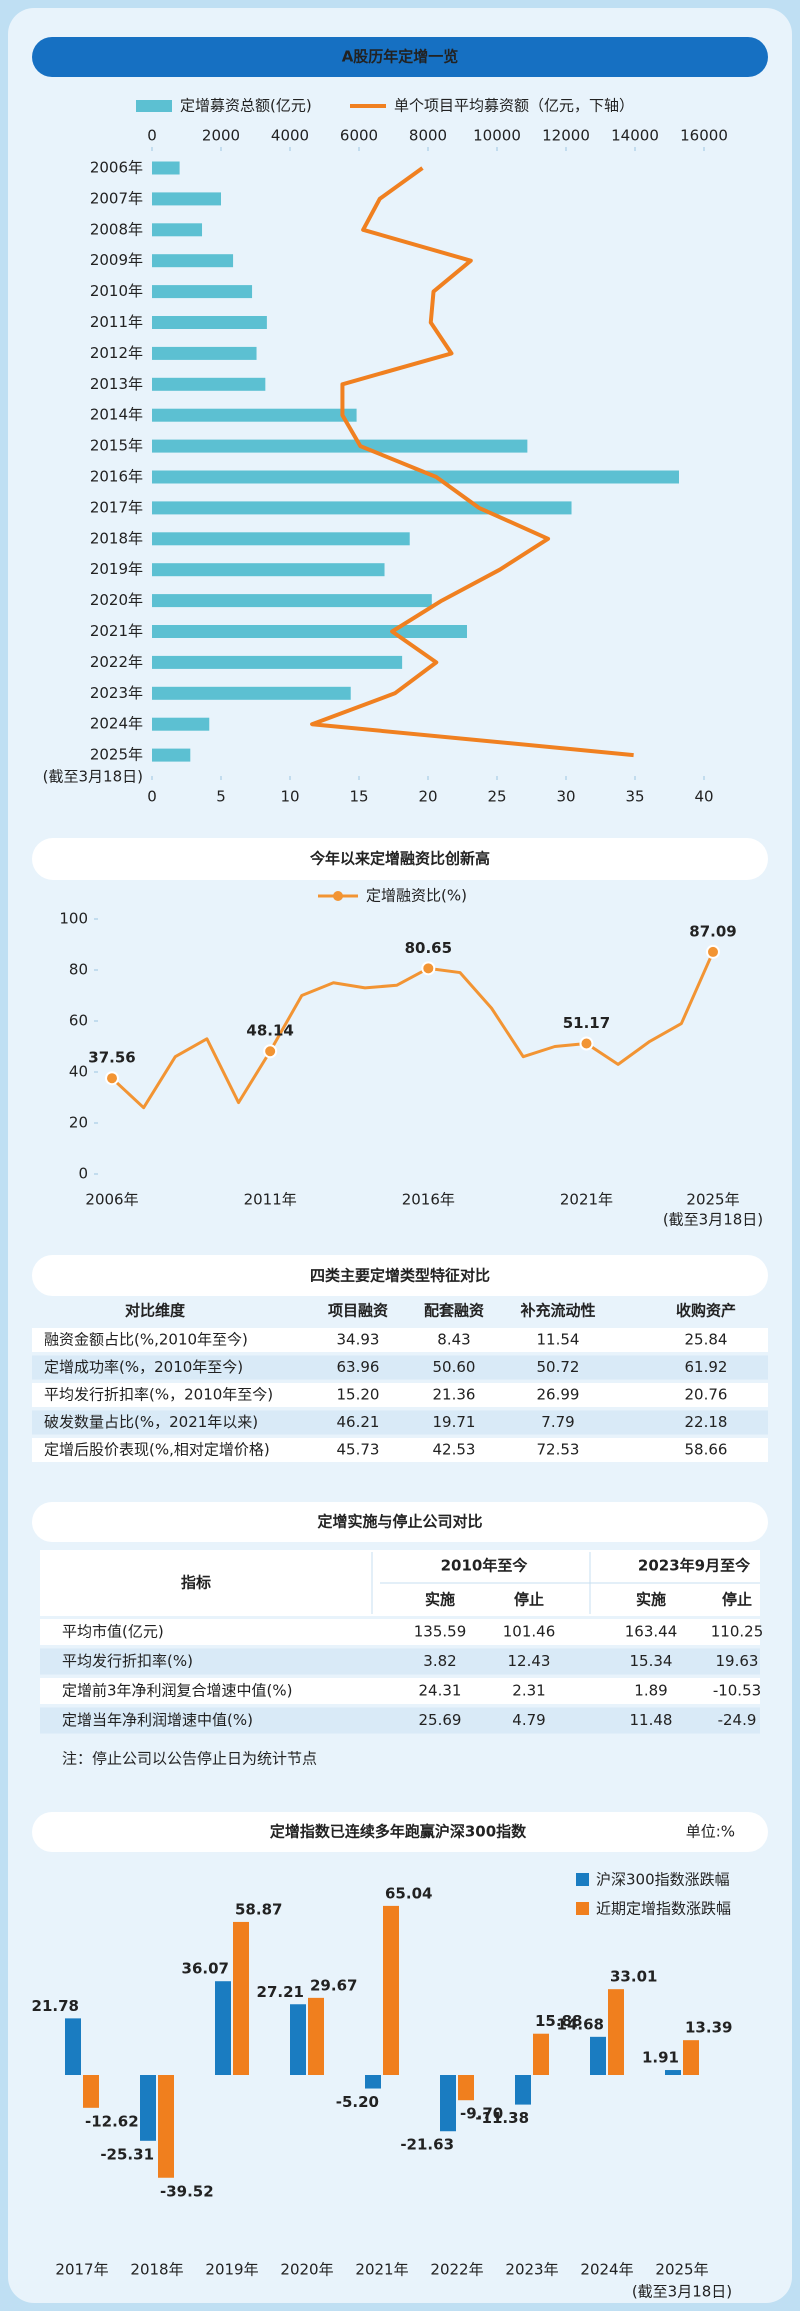 This screenshot has width=800, height=2311. What do you see at coordinates (650, 1691) in the screenshot?
I see `table-cell: 1.89` at bounding box center [650, 1691].